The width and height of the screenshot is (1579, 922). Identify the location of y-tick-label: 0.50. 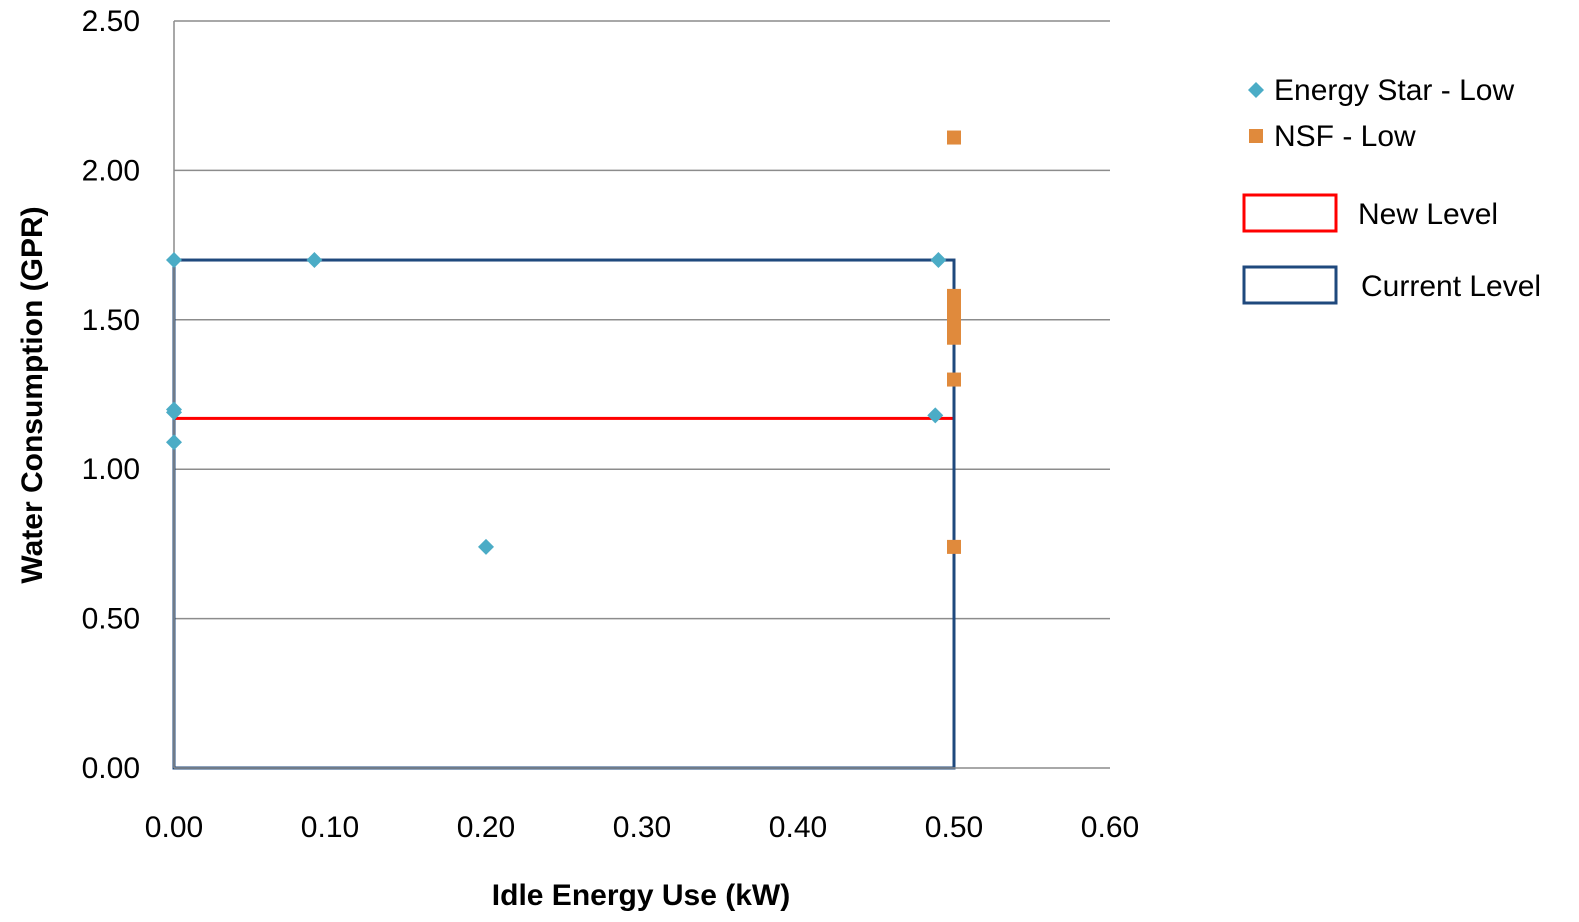
(111, 619).